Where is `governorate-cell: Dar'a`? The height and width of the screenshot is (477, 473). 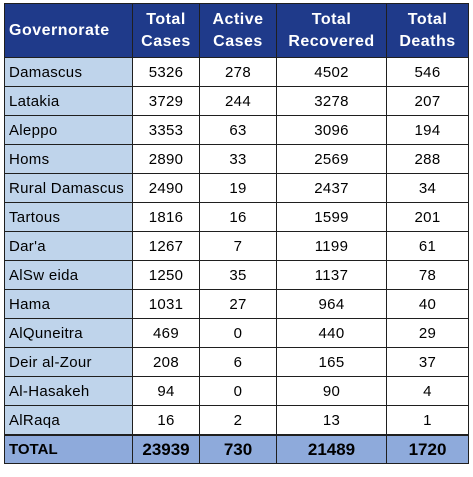 governorate-cell: Dar'a is located at coordinates (68, 246).